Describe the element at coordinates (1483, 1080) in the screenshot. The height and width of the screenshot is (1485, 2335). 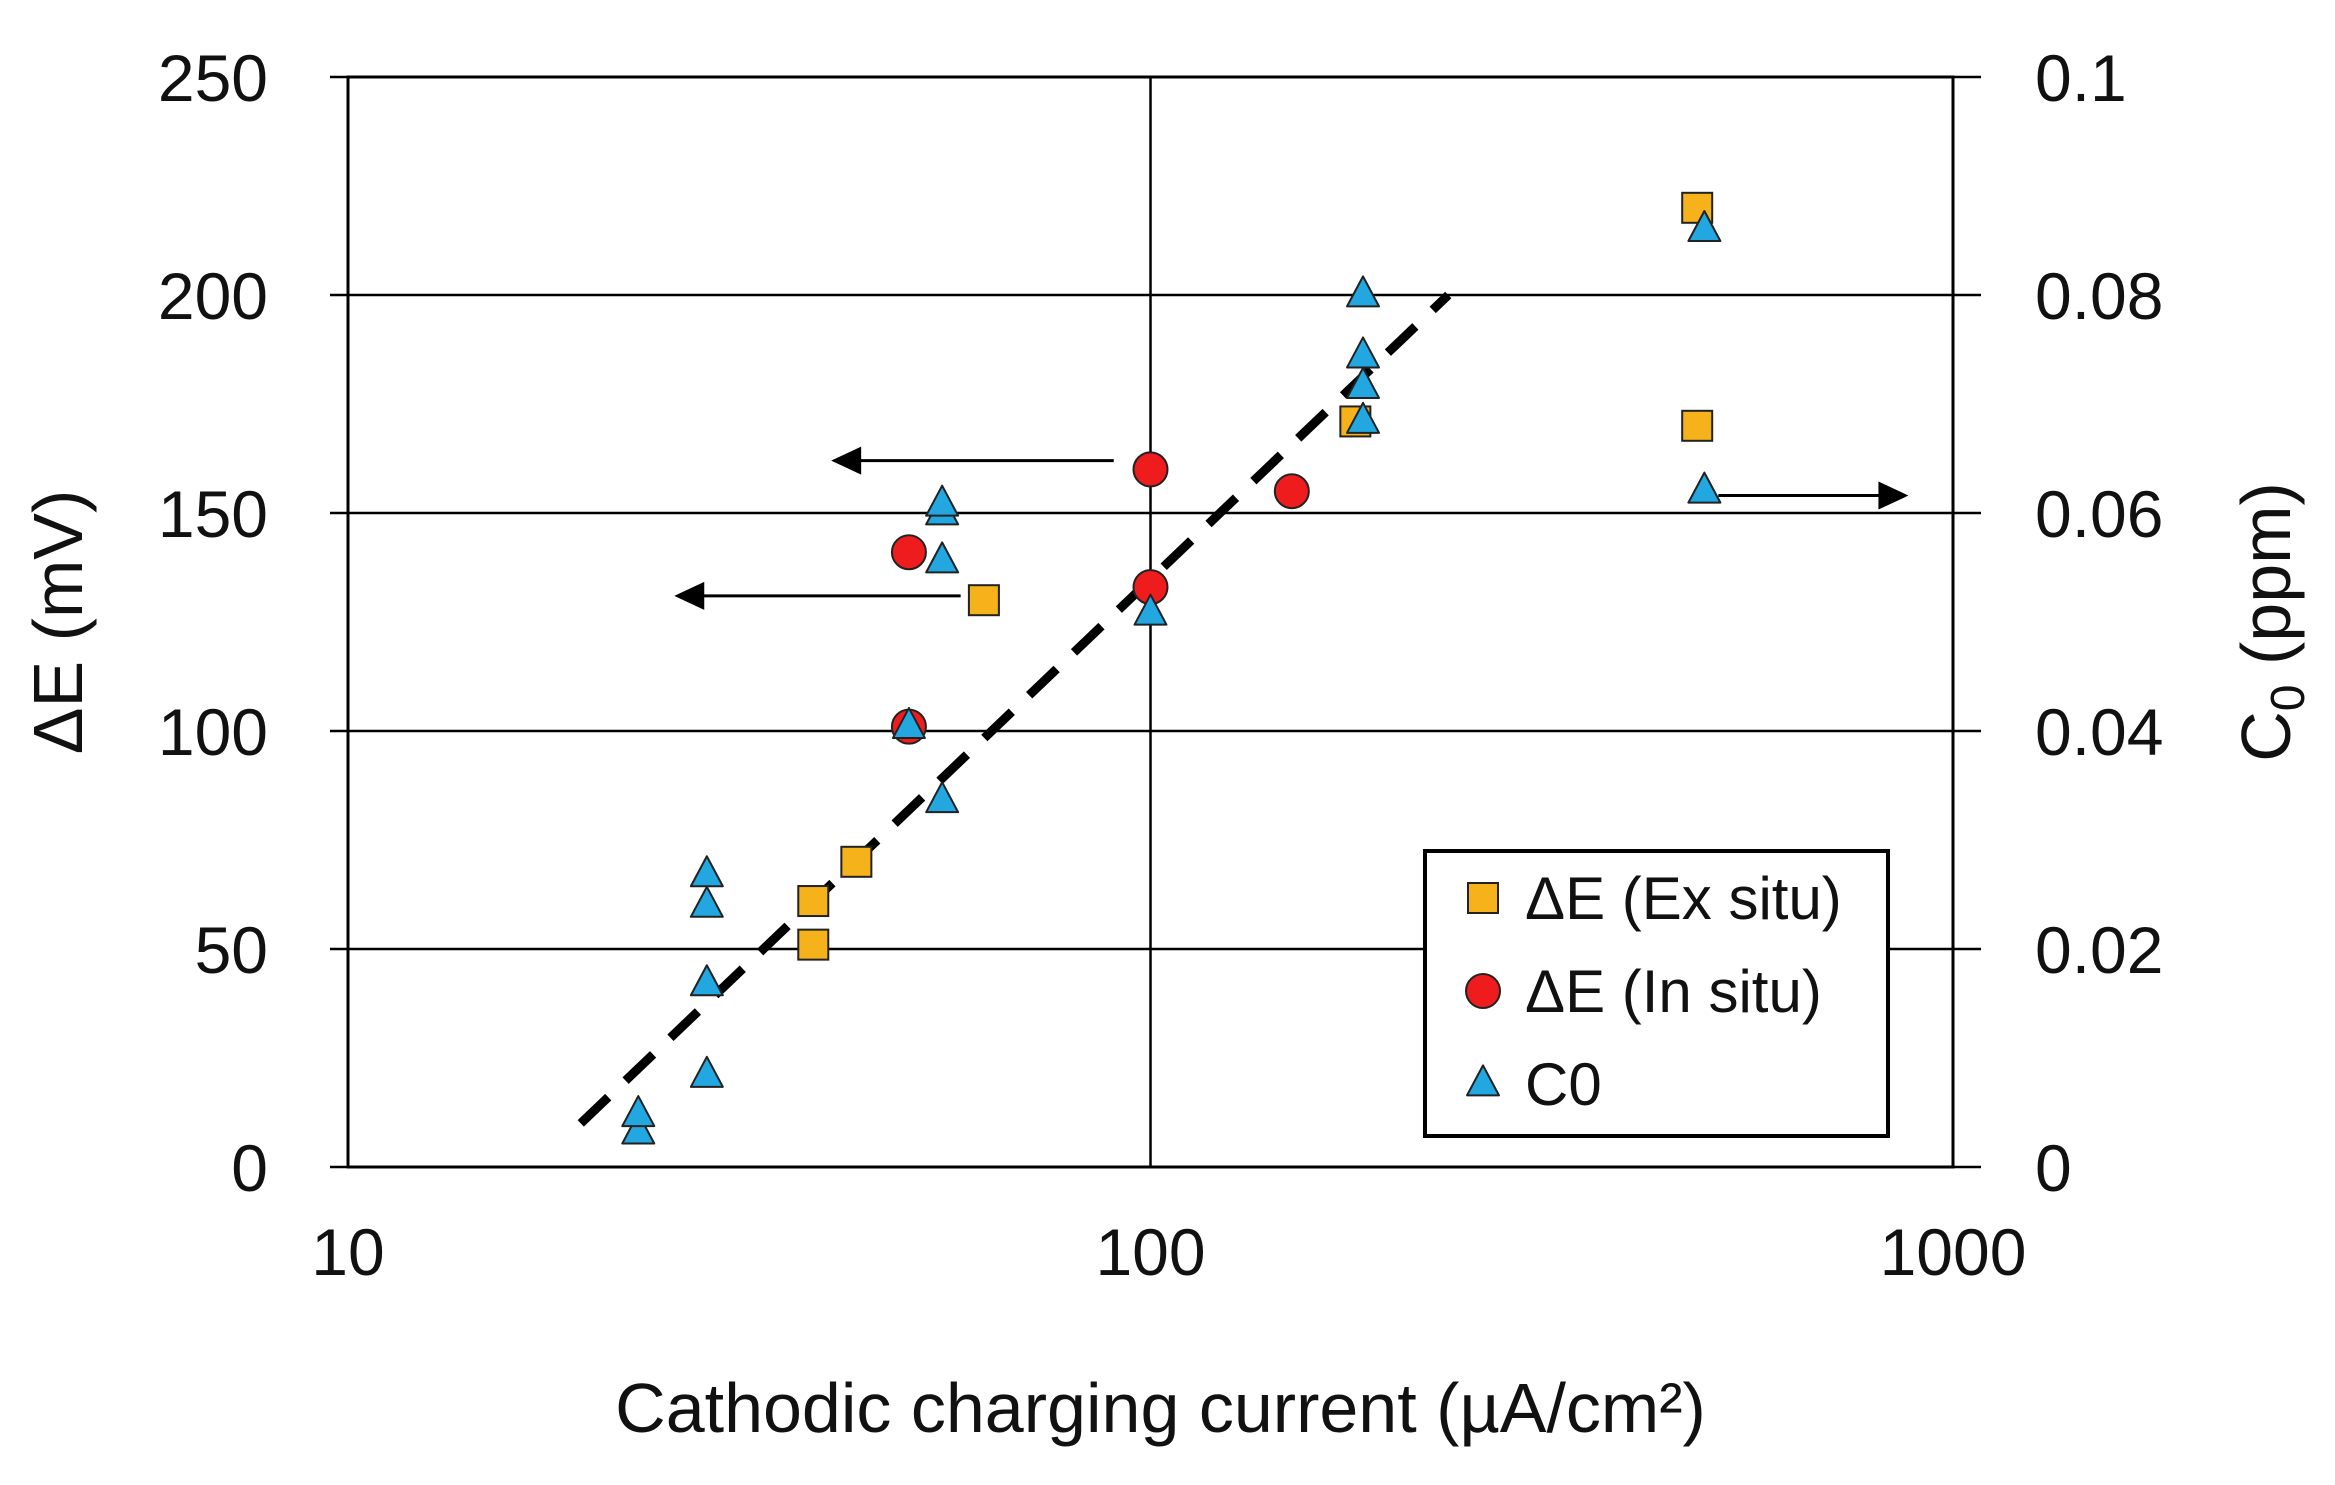
I see `legend-marker-triangle` at that location.